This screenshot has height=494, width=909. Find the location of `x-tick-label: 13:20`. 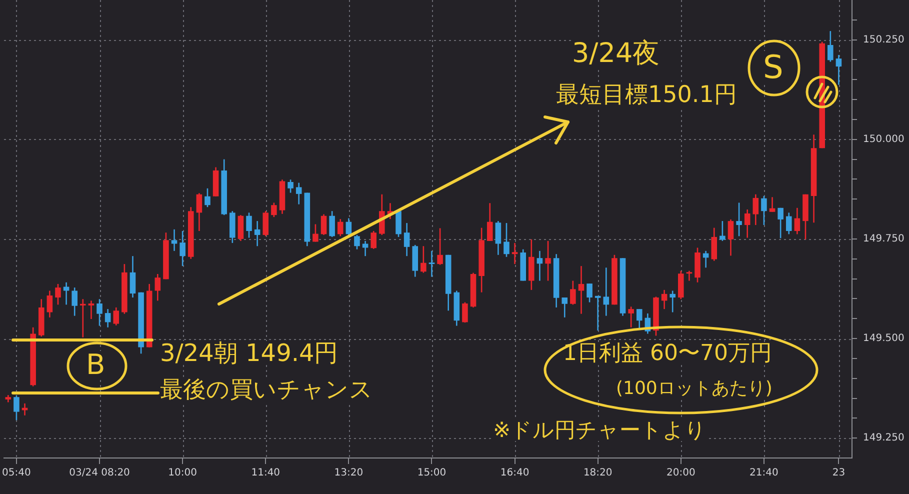

x-tick-label: 13:20 is located at coordinates (349, 473).